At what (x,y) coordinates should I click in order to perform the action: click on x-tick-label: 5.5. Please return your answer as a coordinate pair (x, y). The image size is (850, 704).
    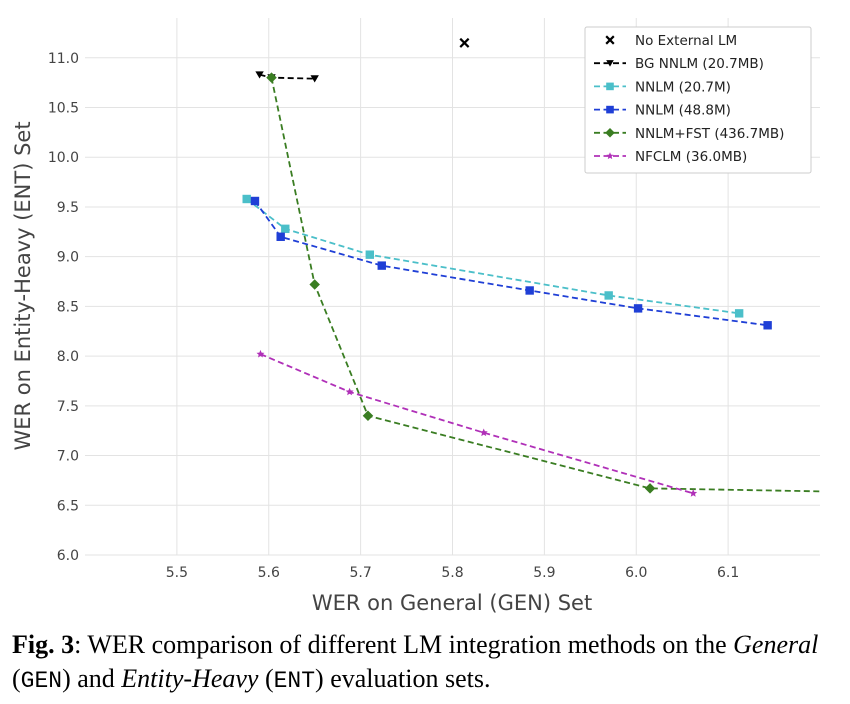
    Looking at the image, I should click on (177, 573).